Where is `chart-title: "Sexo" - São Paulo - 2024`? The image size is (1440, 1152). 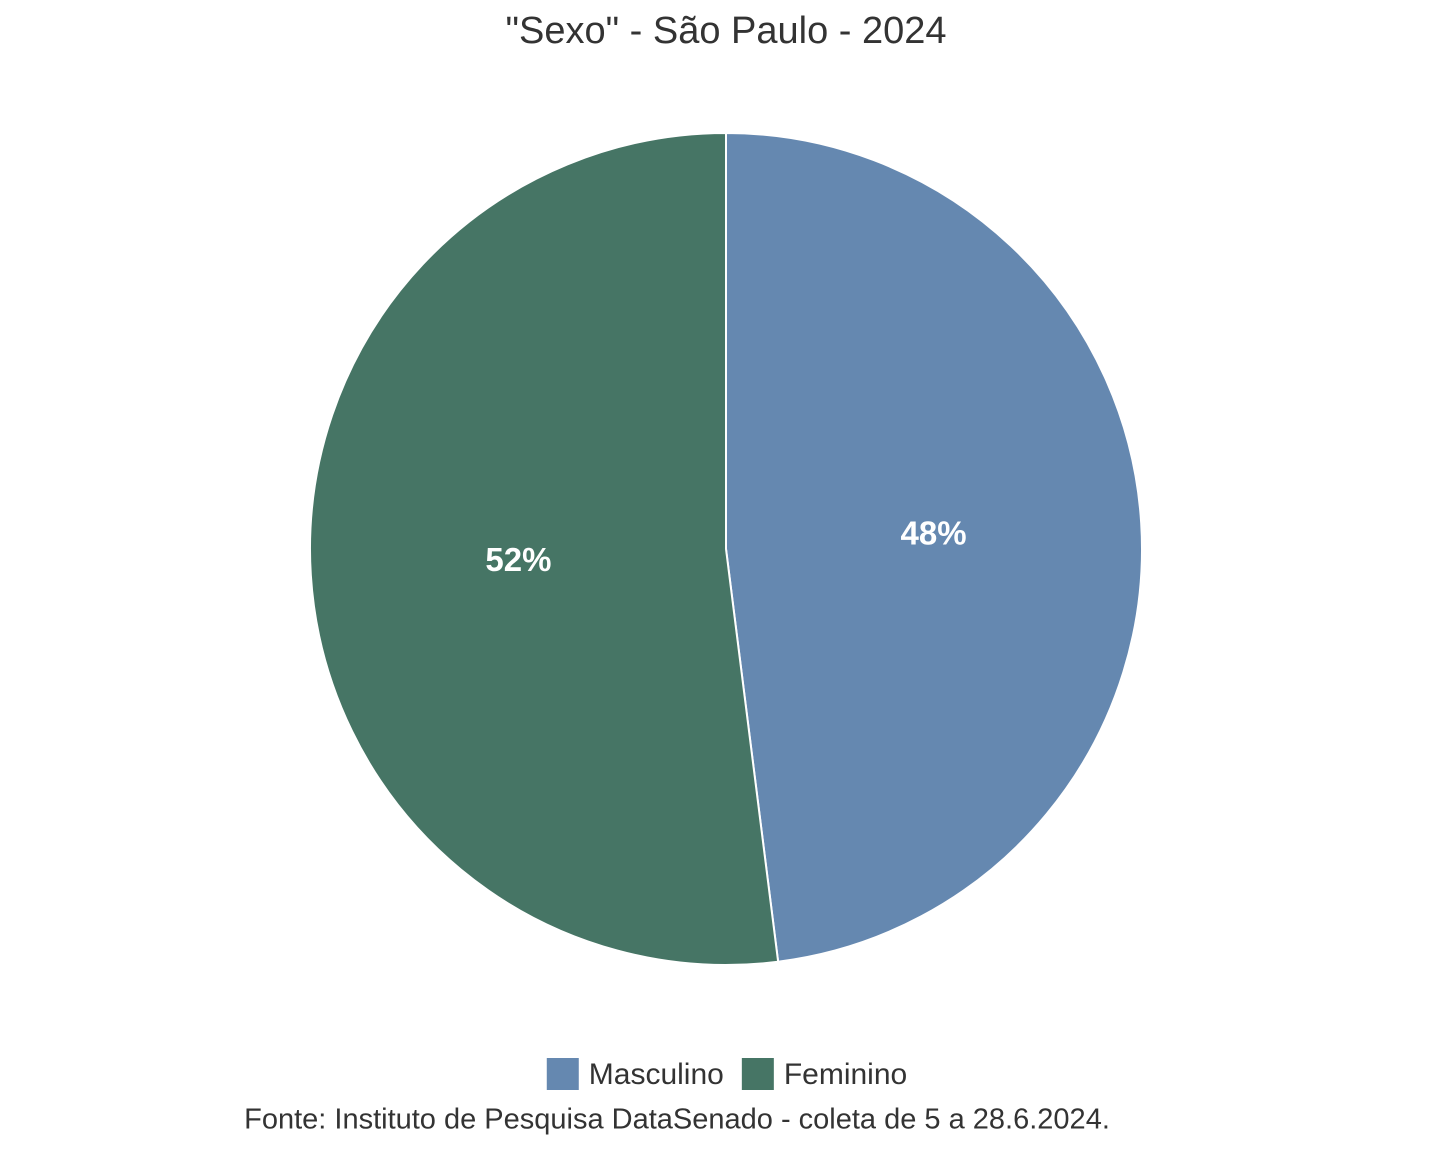 chart-title: "Sexo" - São Paulo - 2024 is located at coordinates (725, 31).